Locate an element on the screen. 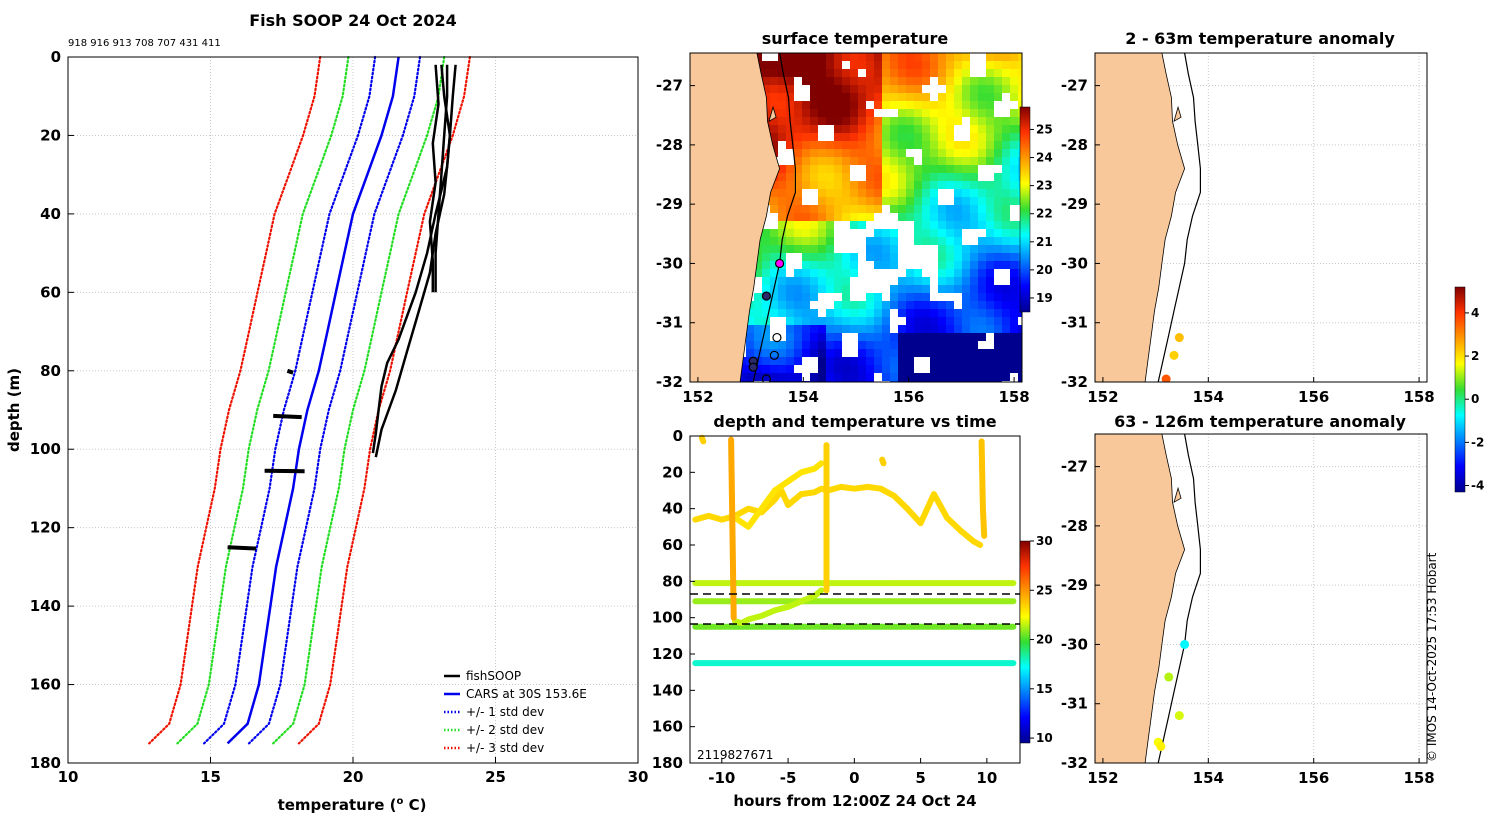  legend-label: +/- 2 std dev is located at coordinates (505, 730).